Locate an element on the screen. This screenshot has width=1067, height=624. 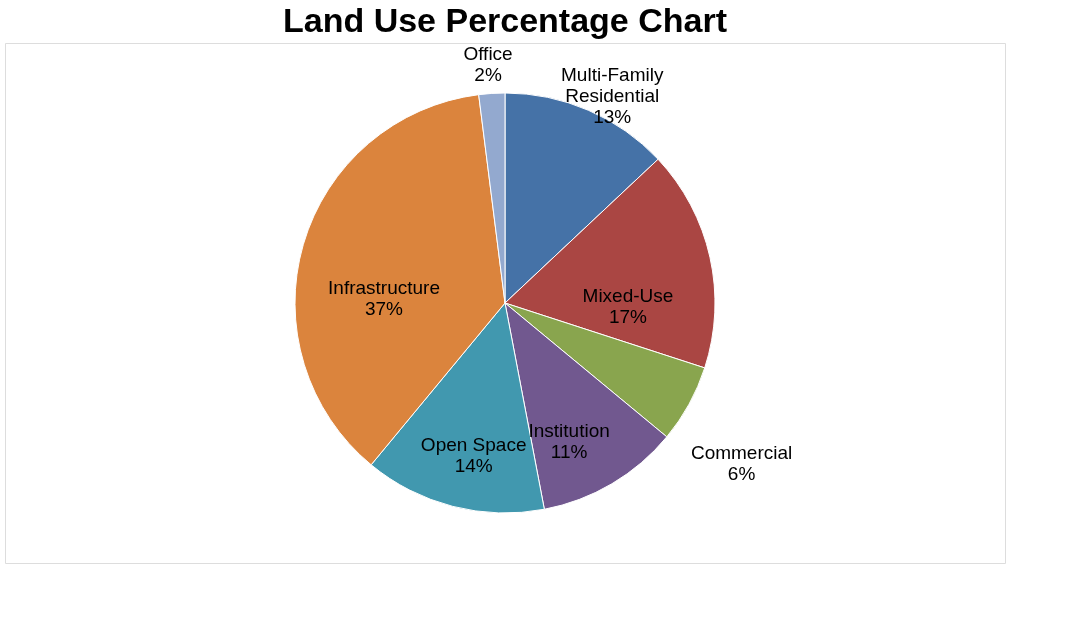
slice-label: Institution is located at coordinates (569, 431).